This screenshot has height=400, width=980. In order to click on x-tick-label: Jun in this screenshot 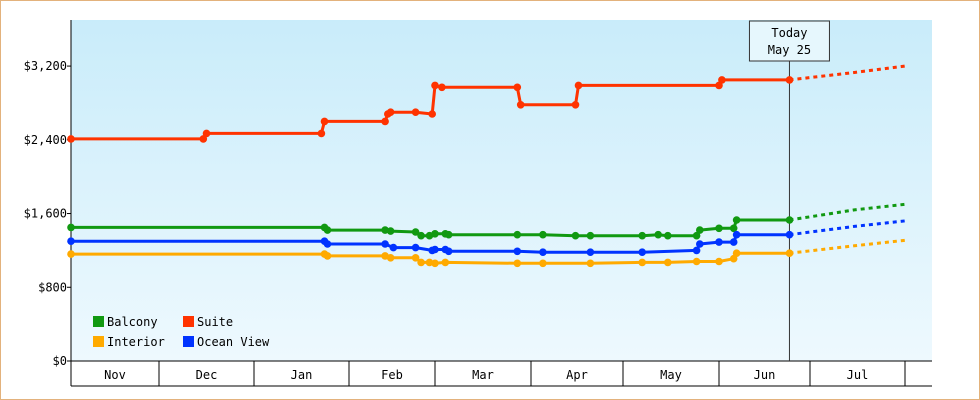, I will do `click(765, 375)`.